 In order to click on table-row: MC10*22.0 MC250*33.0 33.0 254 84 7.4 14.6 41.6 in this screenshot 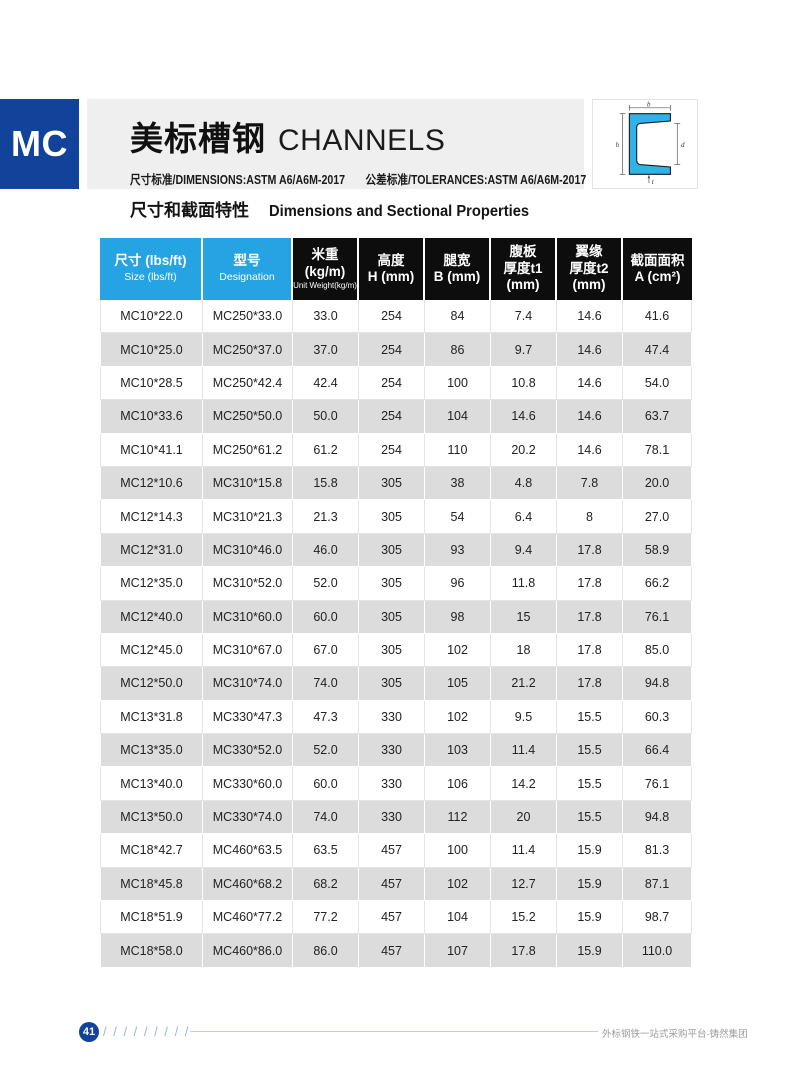, I will do `click(396, 317)`.